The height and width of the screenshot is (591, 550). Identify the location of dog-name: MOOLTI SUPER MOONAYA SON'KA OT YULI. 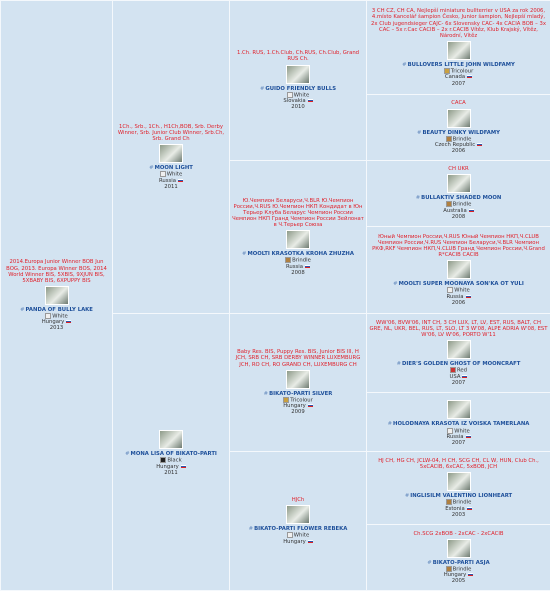
(458, 284).